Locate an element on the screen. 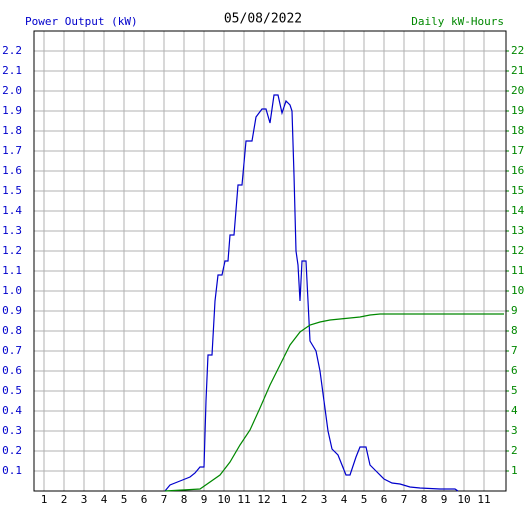 The width and height of the screenshot is (527, 510). y2-tick-label: 10 is located at coordinates (517, 290).